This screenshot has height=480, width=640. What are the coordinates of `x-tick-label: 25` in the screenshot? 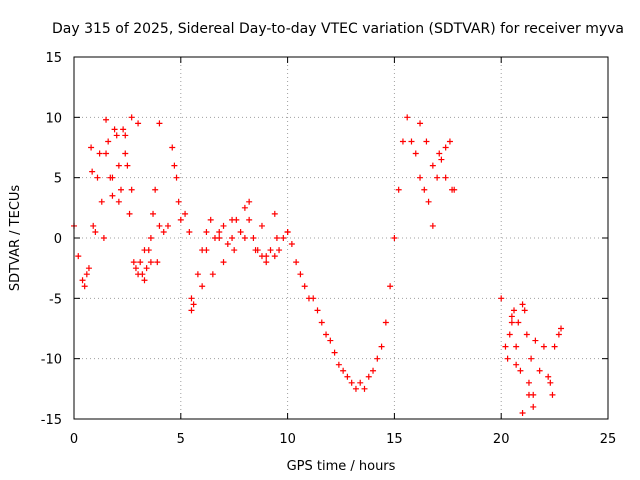 It's located at (608, 439).